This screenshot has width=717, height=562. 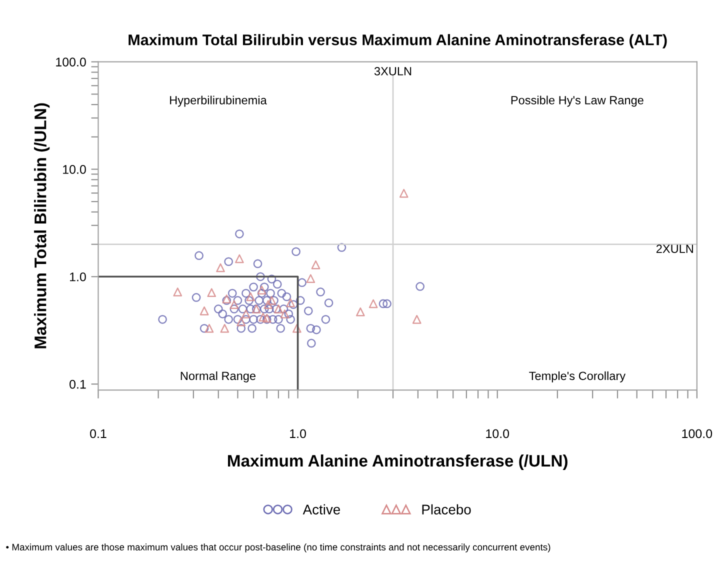 What do you see at coordinates (446, 509) in the screenshot?
I see `legend-label: Placebo` at bounding box center [446, 509].